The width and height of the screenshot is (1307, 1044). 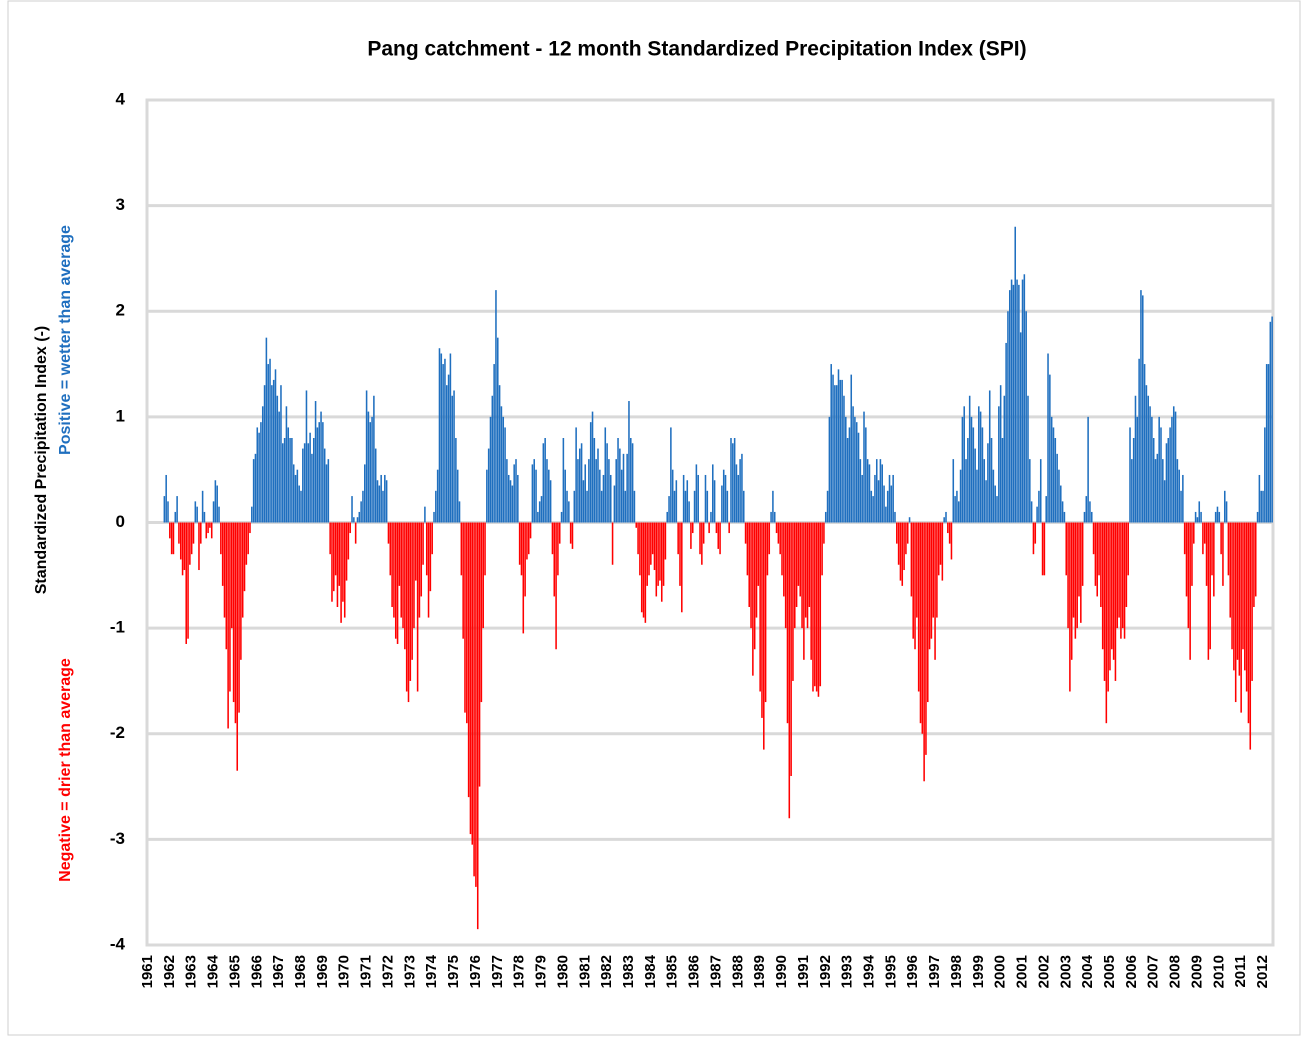 I want to click on x-tick-label: 2005, so click(x=1109, y=971).